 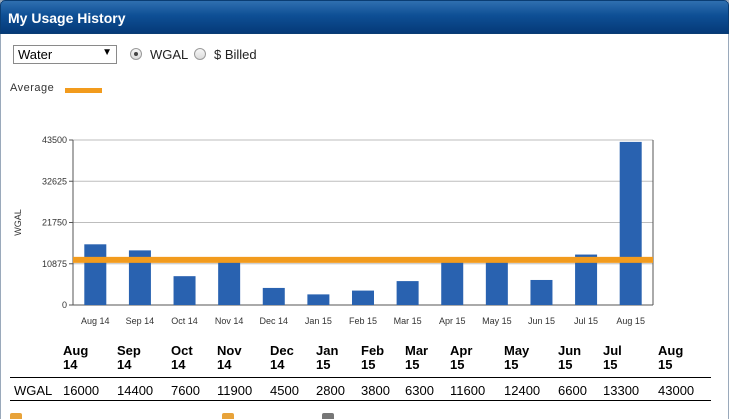 What do you see at coordinates (363, 321) in the screenshot?
I see `x-tick-label: Feb 15` at bounding box center [363, 321].